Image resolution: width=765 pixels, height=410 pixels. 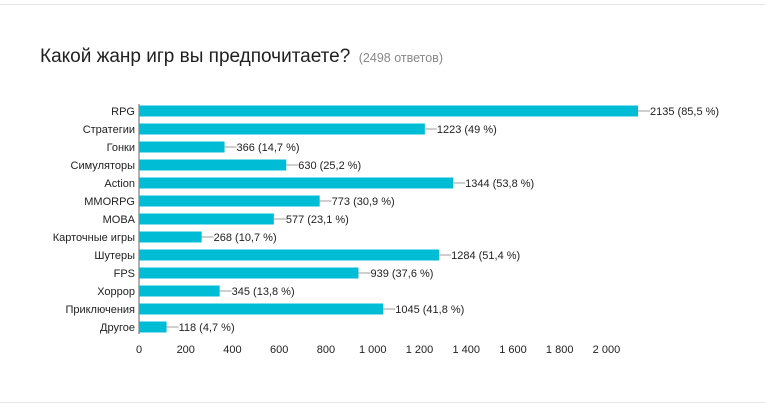 I want to click on category-label: Шутеры, so click(x=114, y=256).